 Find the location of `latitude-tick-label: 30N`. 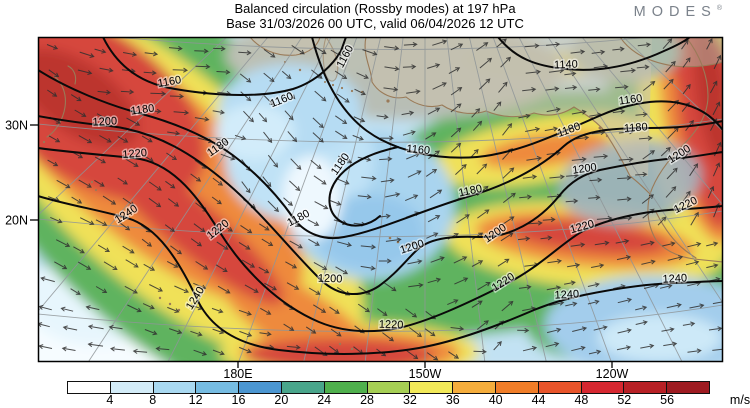

latitude-tick-label: 30N is located at coordinates (16, 126).